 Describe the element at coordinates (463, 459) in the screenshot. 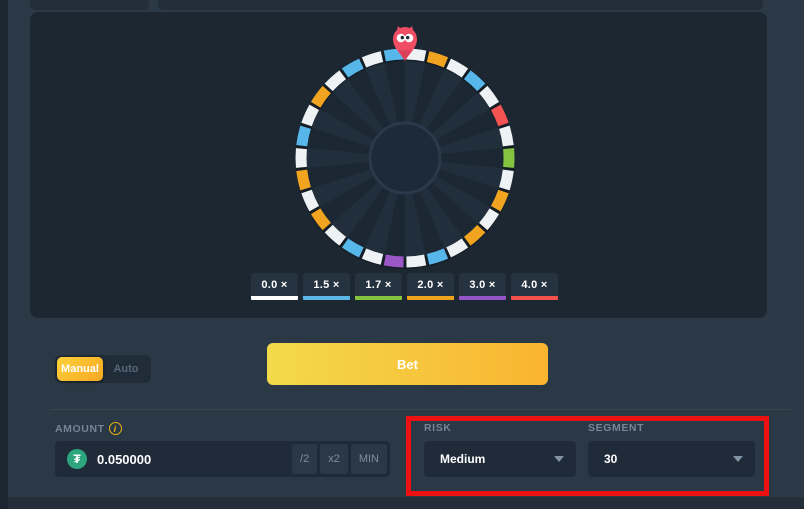

I see `risk-value: Medium` at that location.